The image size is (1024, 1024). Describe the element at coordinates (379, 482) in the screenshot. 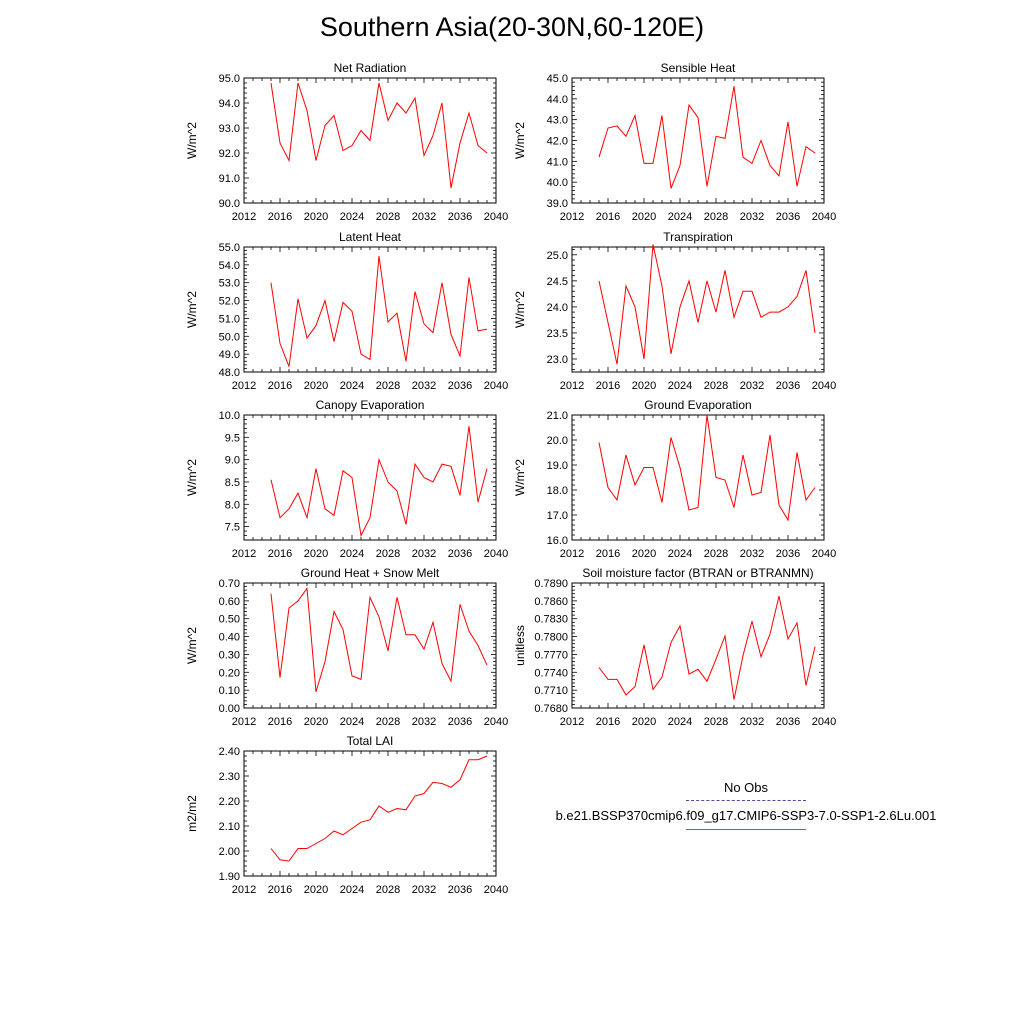

I see `series-line-canopy-evaporation` at that location.